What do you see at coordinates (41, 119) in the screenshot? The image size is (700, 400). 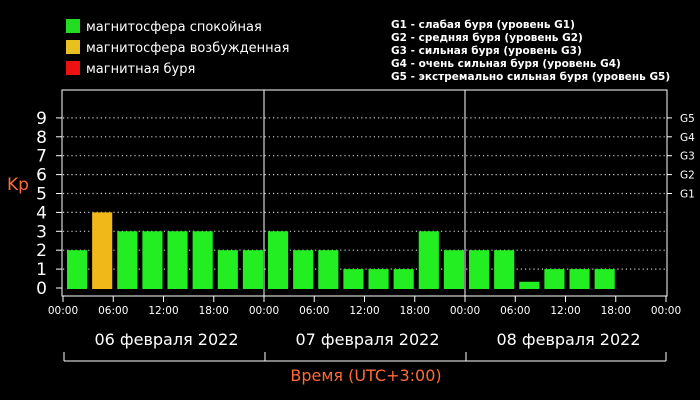 I see `y-tick-label: 9` at bounding box center [41, 119].